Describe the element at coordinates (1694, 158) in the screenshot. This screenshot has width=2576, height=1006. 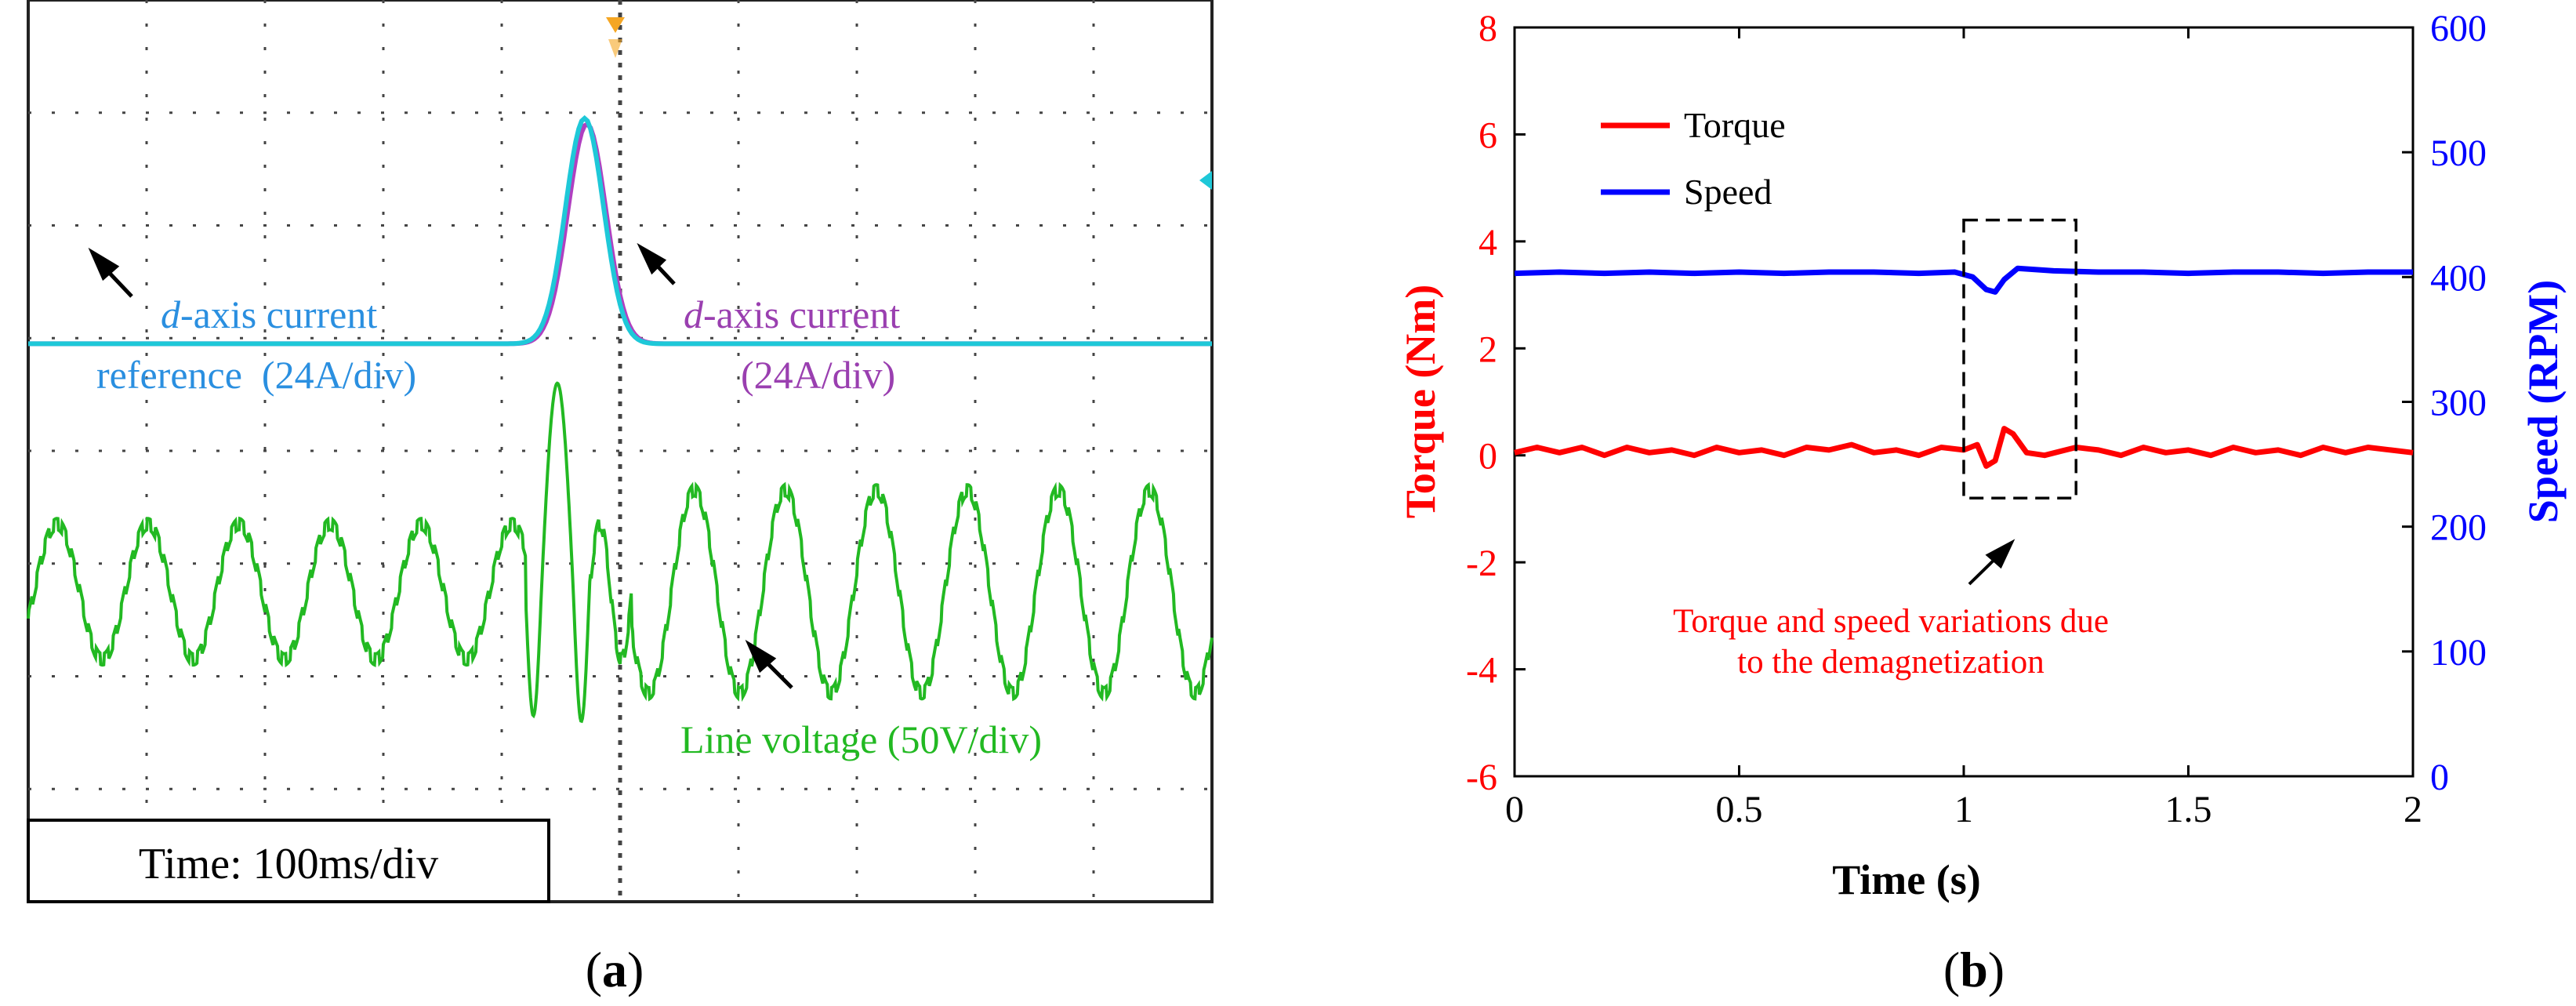
I see `legend: Torque Speed` at that location.